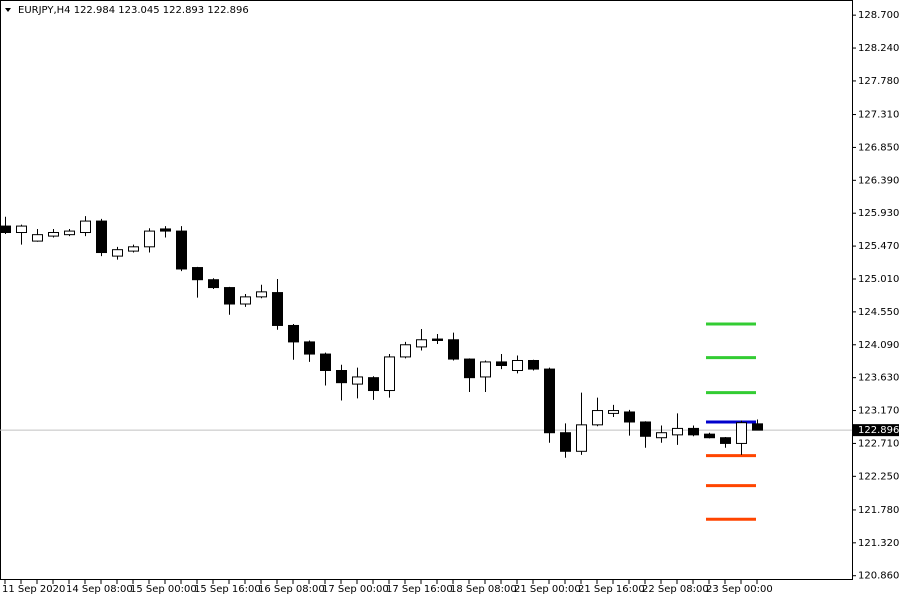  What do you see at coordinates (99, 589) in the screenshot?
I see `x-tick-label: 14 Sep 08:00` at bounding box center [99, 589].